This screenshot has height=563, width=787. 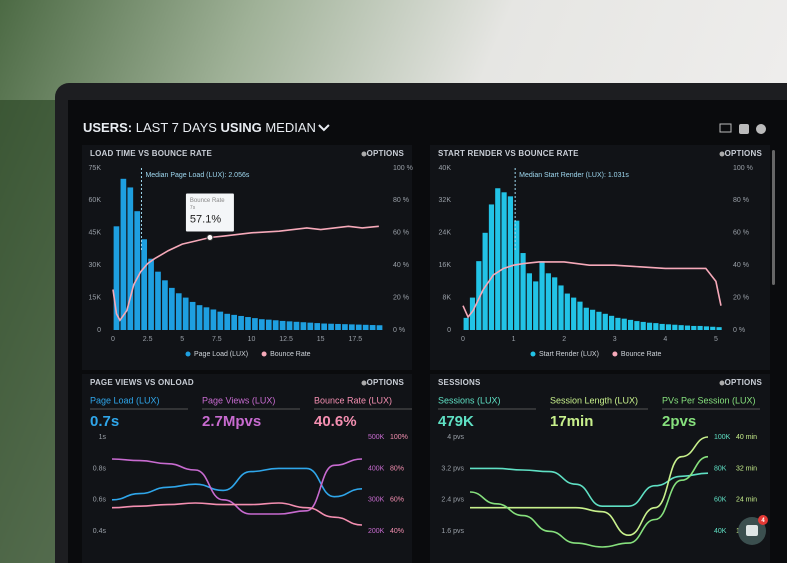 What do you see at coordinates (30, 331) in the screenshot?
I see `plant` at bounding box center [30, 331].